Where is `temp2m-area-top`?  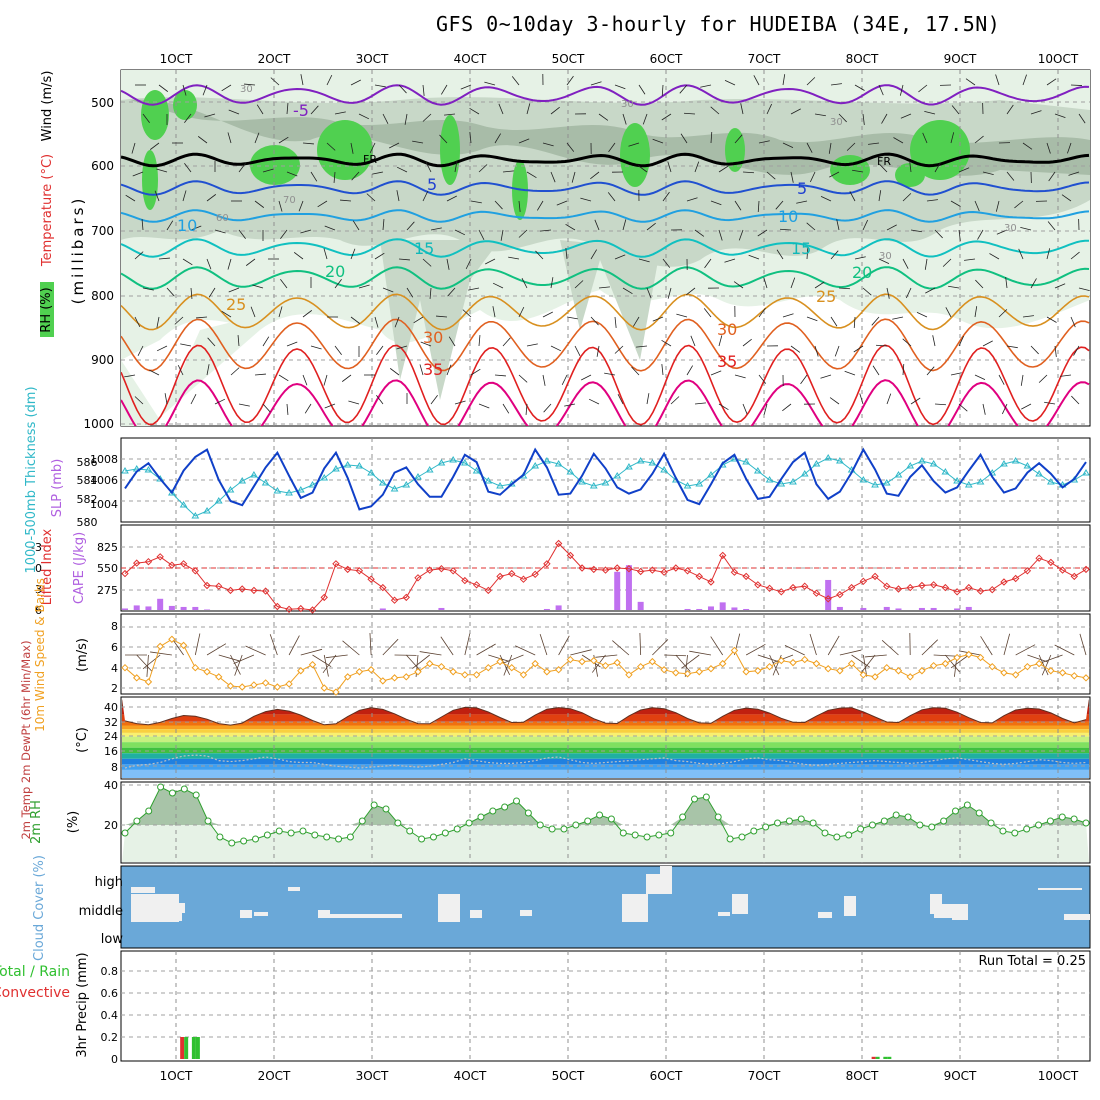 temp2m-area-top is located at coordinates (605, 712).